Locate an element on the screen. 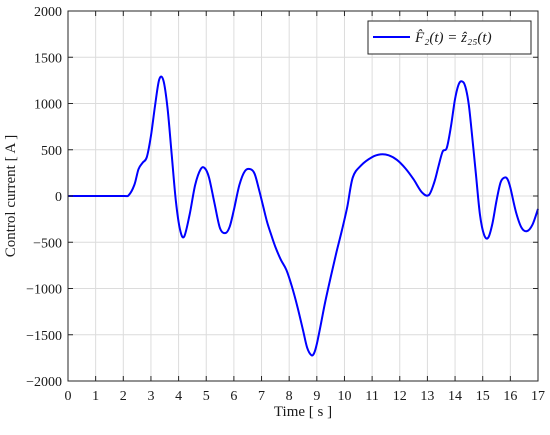 This screenshot has height=435, width=550. x-tick-label: 8 is located at coordinates (289, 396).